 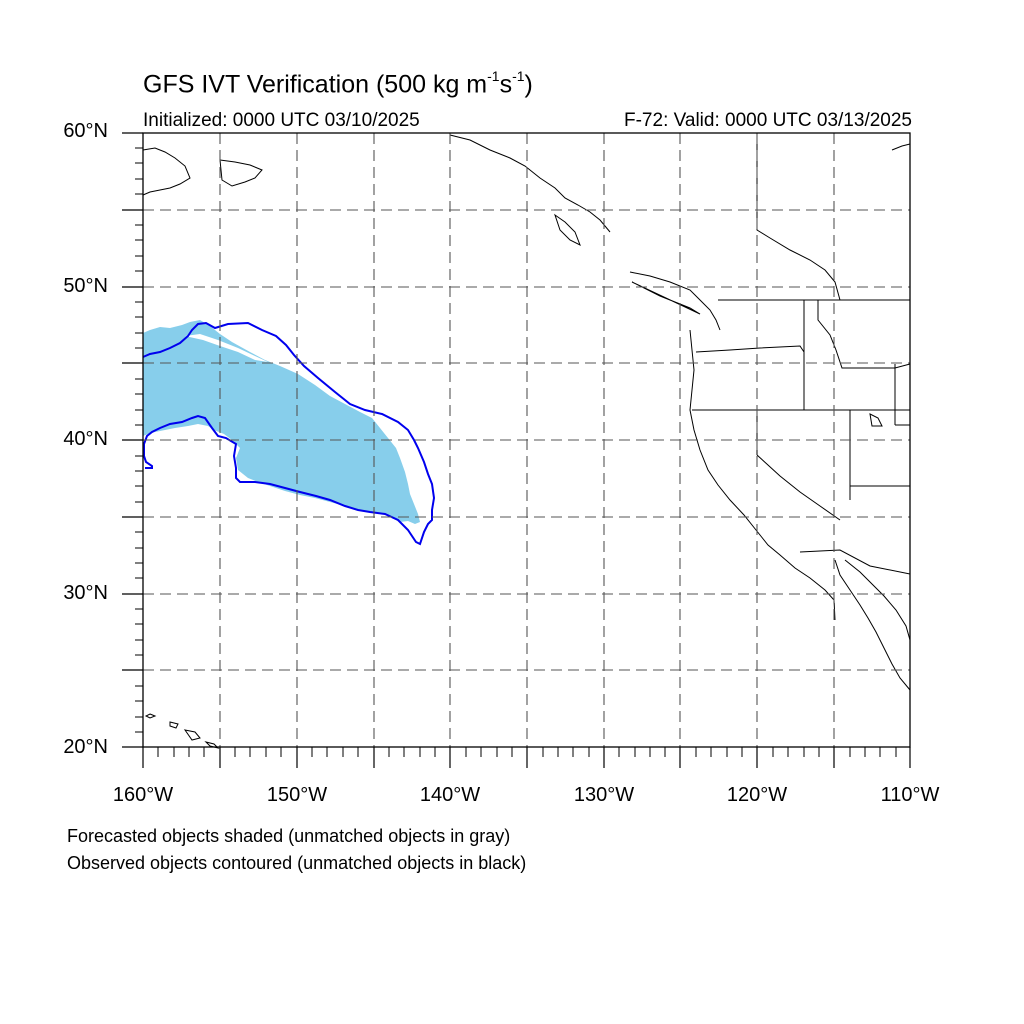 What do you see at coordinates (338, 83) in the screenshot?
I see `map-title: GFS IVT Verification (500 kg m-1s-1)` at bounding box center [338, 83].